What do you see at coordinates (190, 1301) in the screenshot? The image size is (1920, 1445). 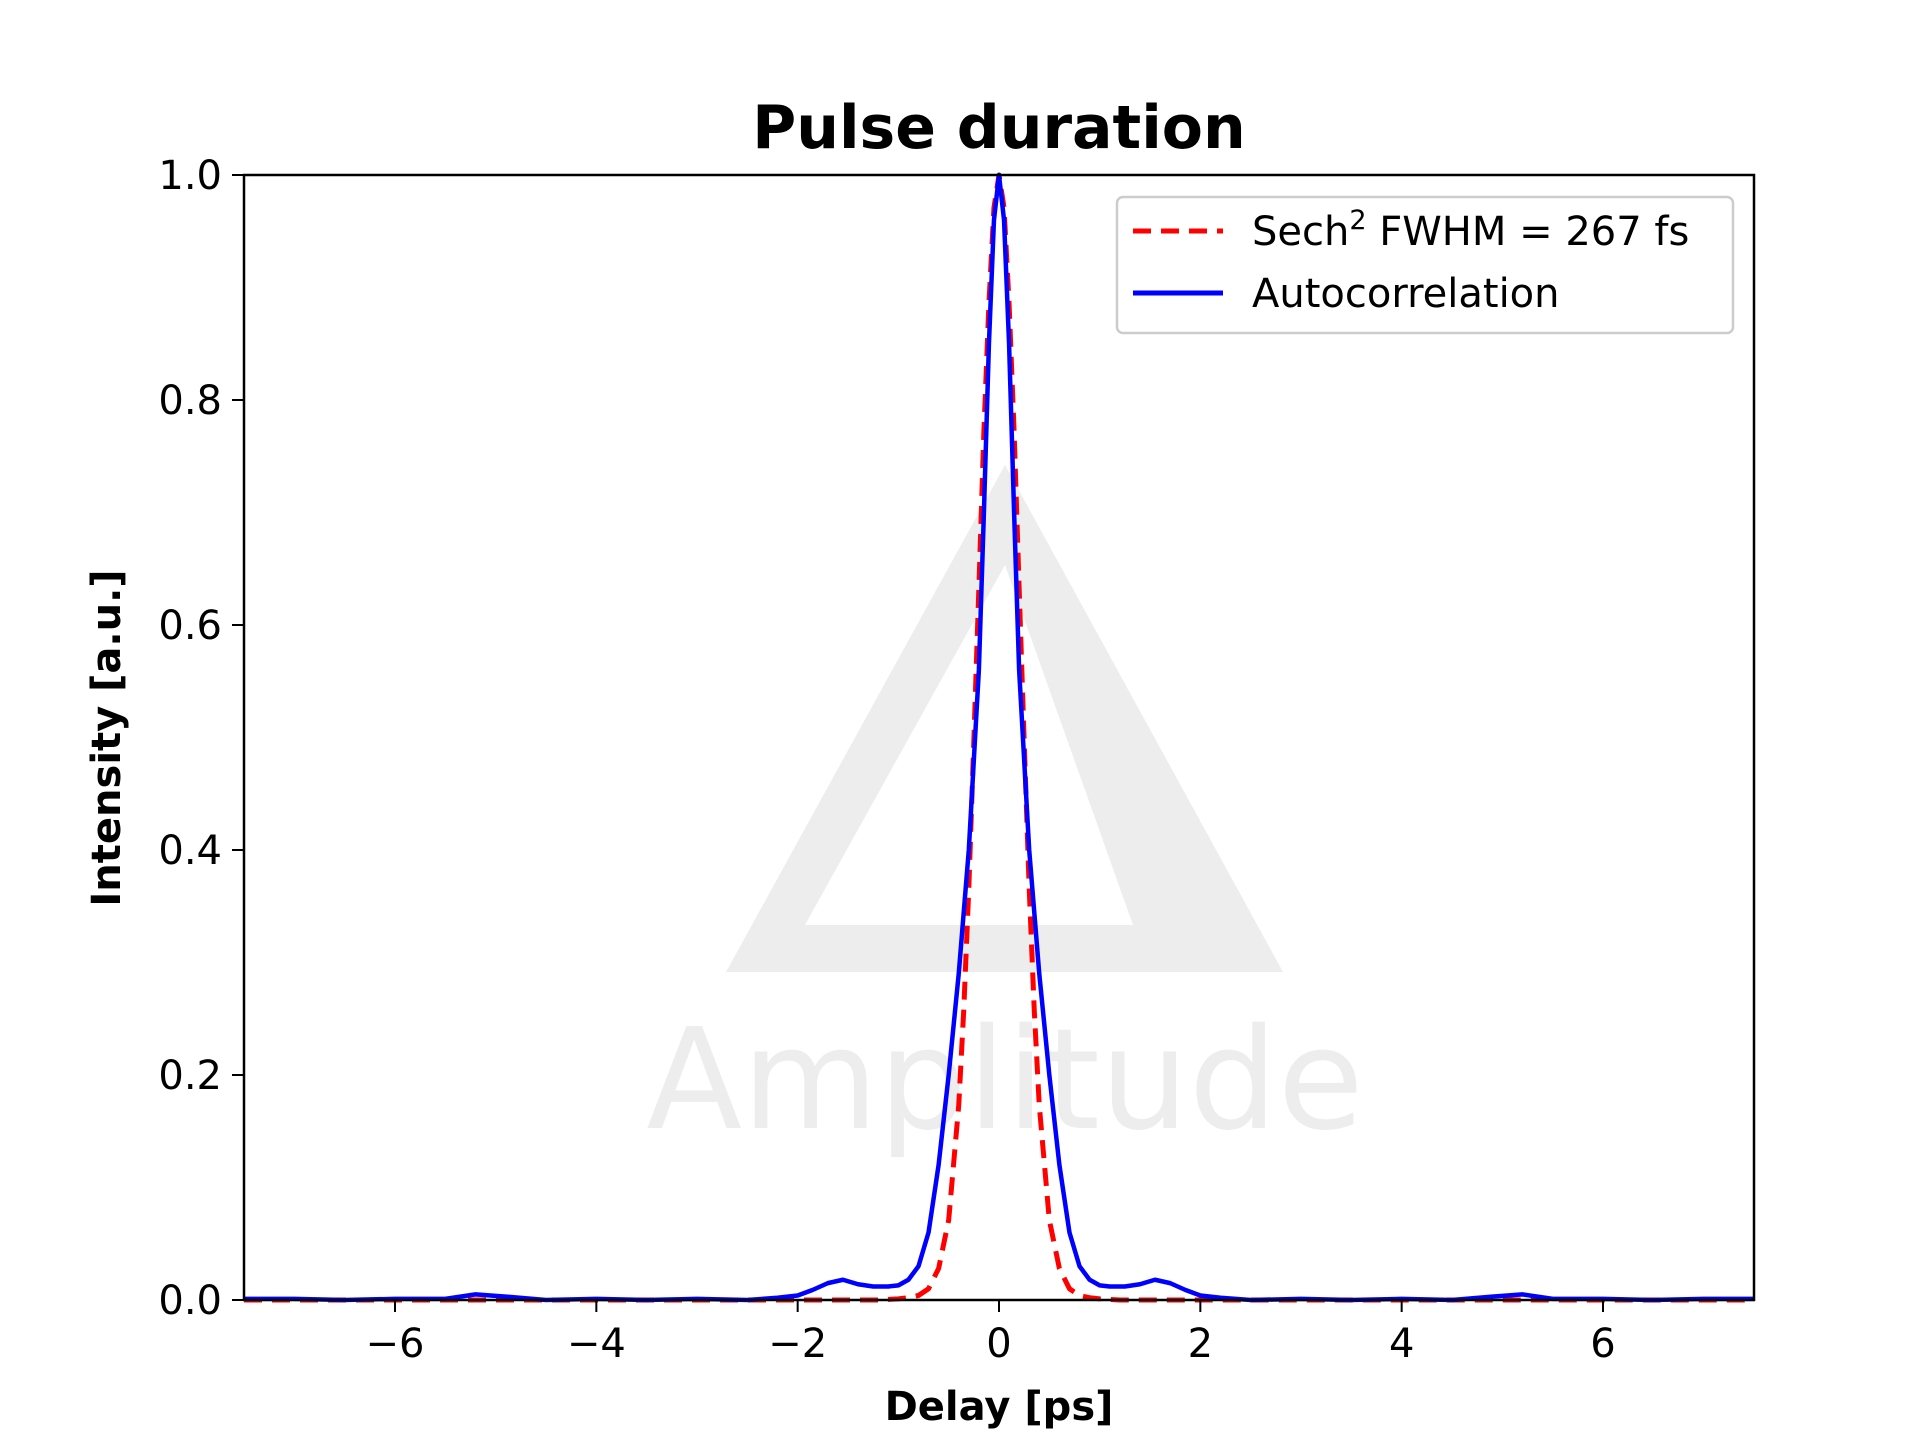 I see `y-tick-label: 0.0` at bounding box center [190, 1301].